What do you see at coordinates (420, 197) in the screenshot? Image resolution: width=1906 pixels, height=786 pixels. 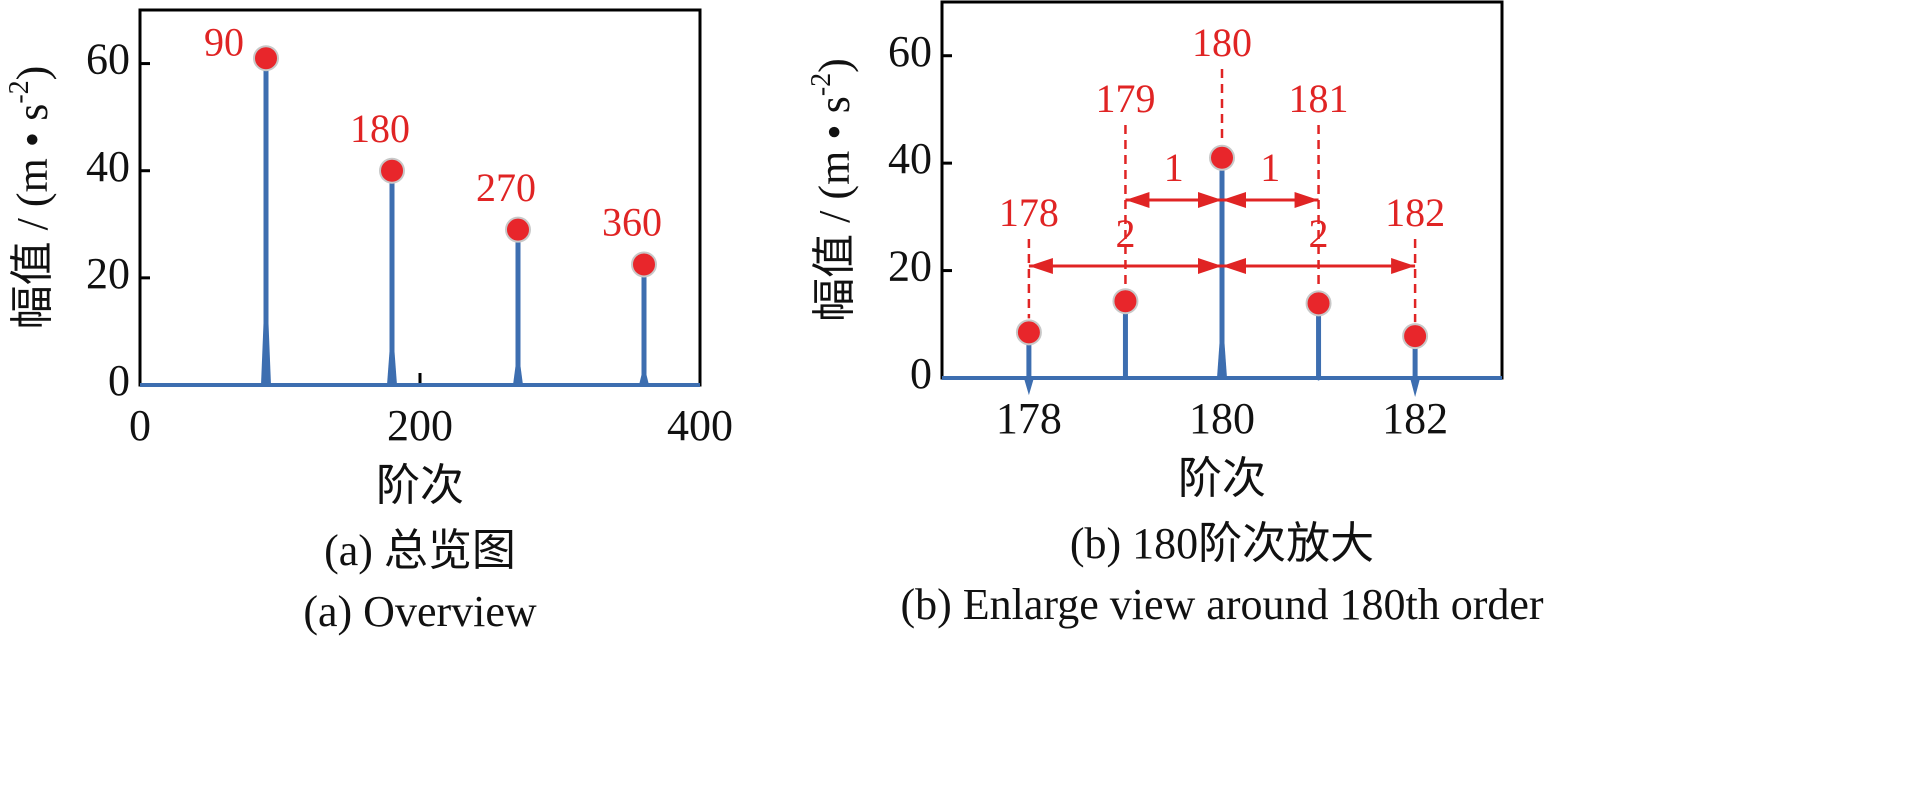 I see `plot-frame` at bounding box center [420, 197].